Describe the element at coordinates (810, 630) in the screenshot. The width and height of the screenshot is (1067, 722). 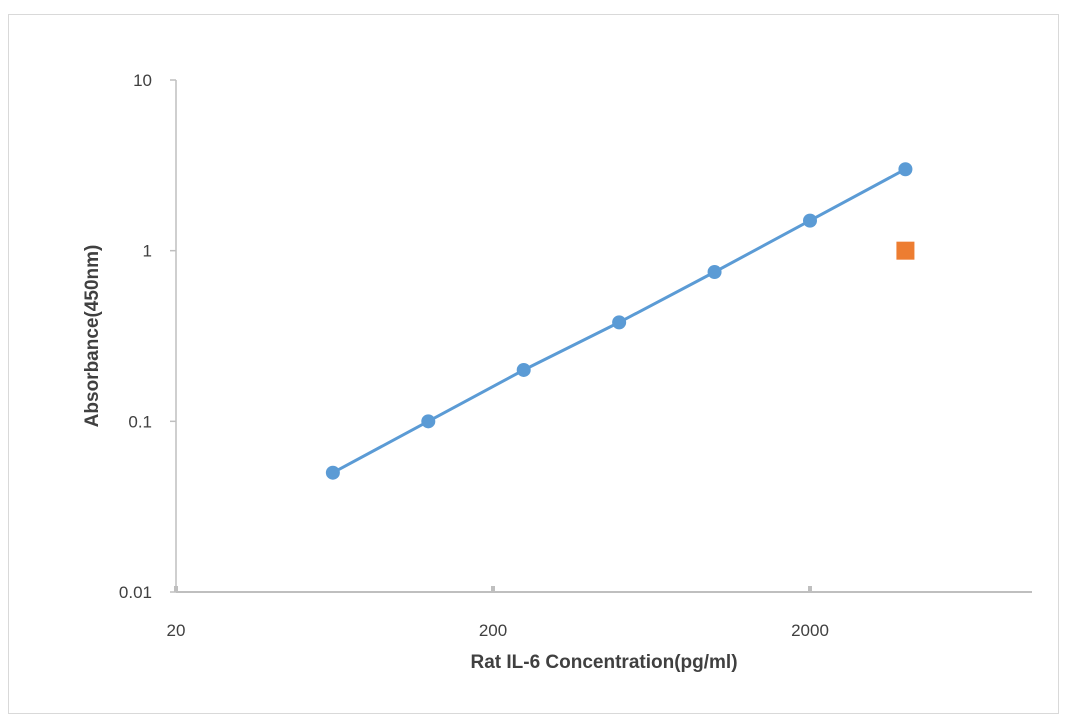
I see `x-tick-label: 2000` at that location.